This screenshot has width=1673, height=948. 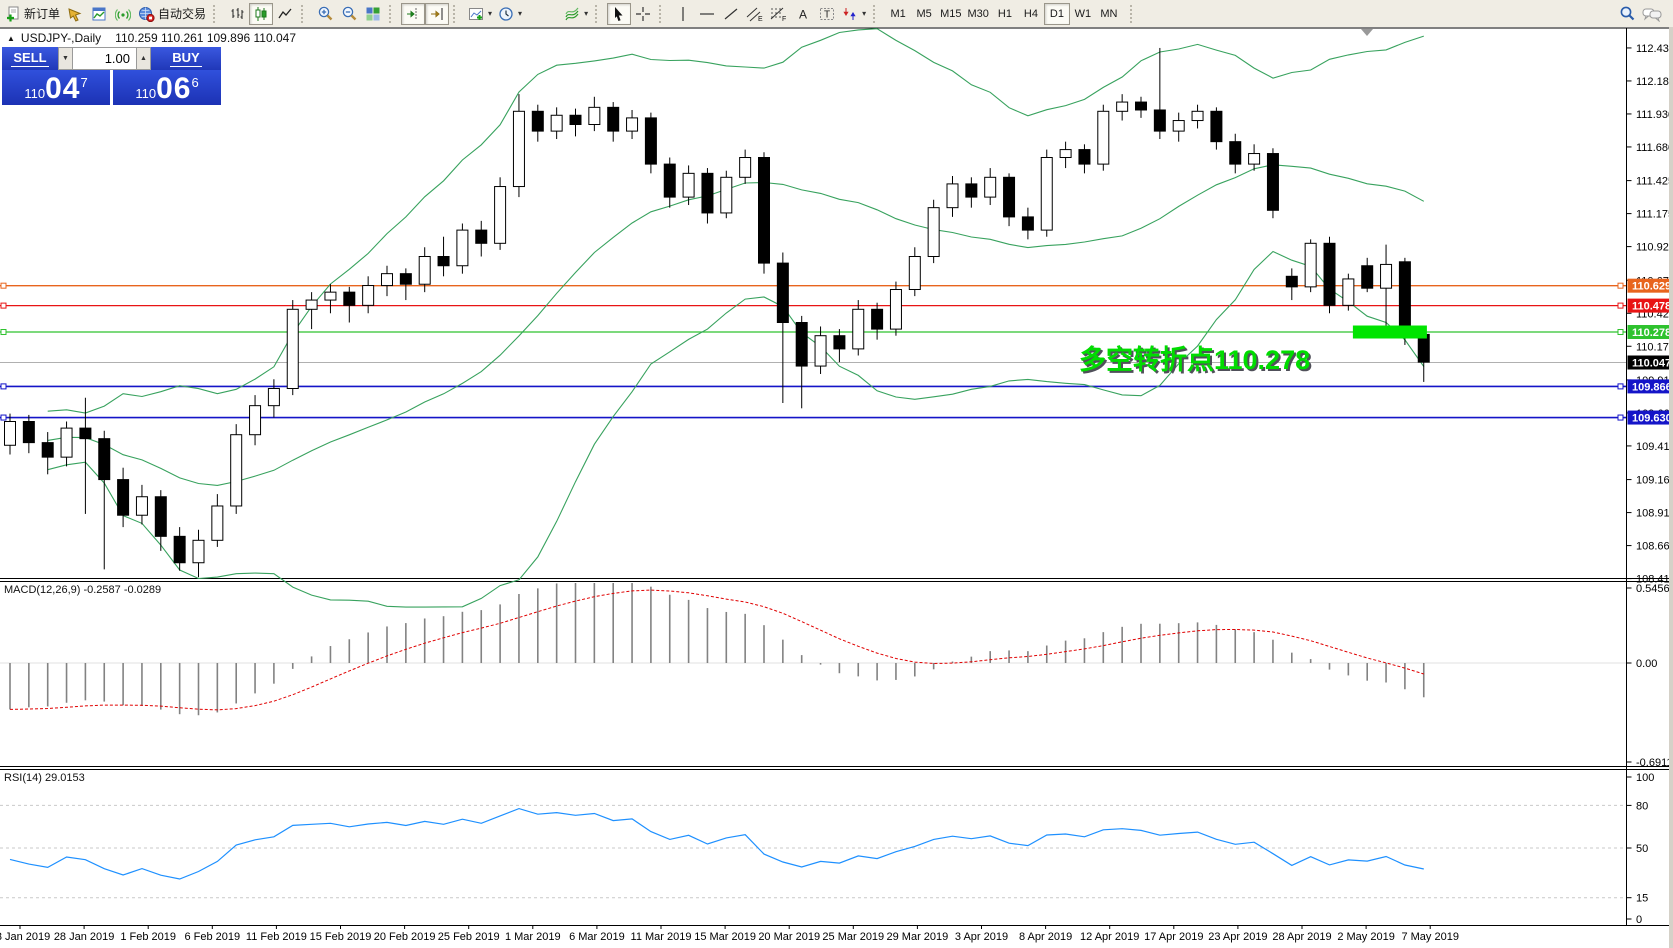 What do you see at coordinates (1652, 419) in the screenshot?
I see `svg-text: 109.630` at bounding box center [1652, 419].